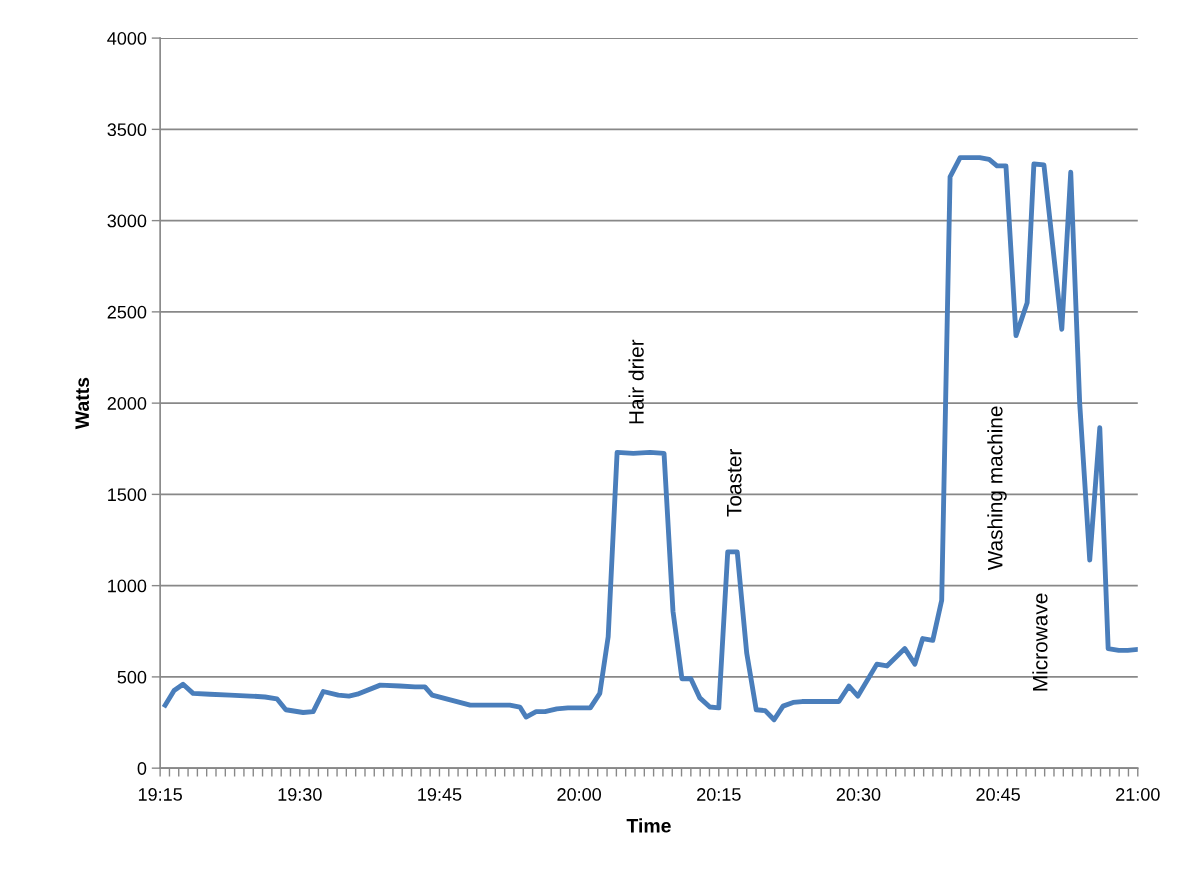 This screenshot has height=886, width=1204. I want to click on annotation: Toaster, so click(734, 483).